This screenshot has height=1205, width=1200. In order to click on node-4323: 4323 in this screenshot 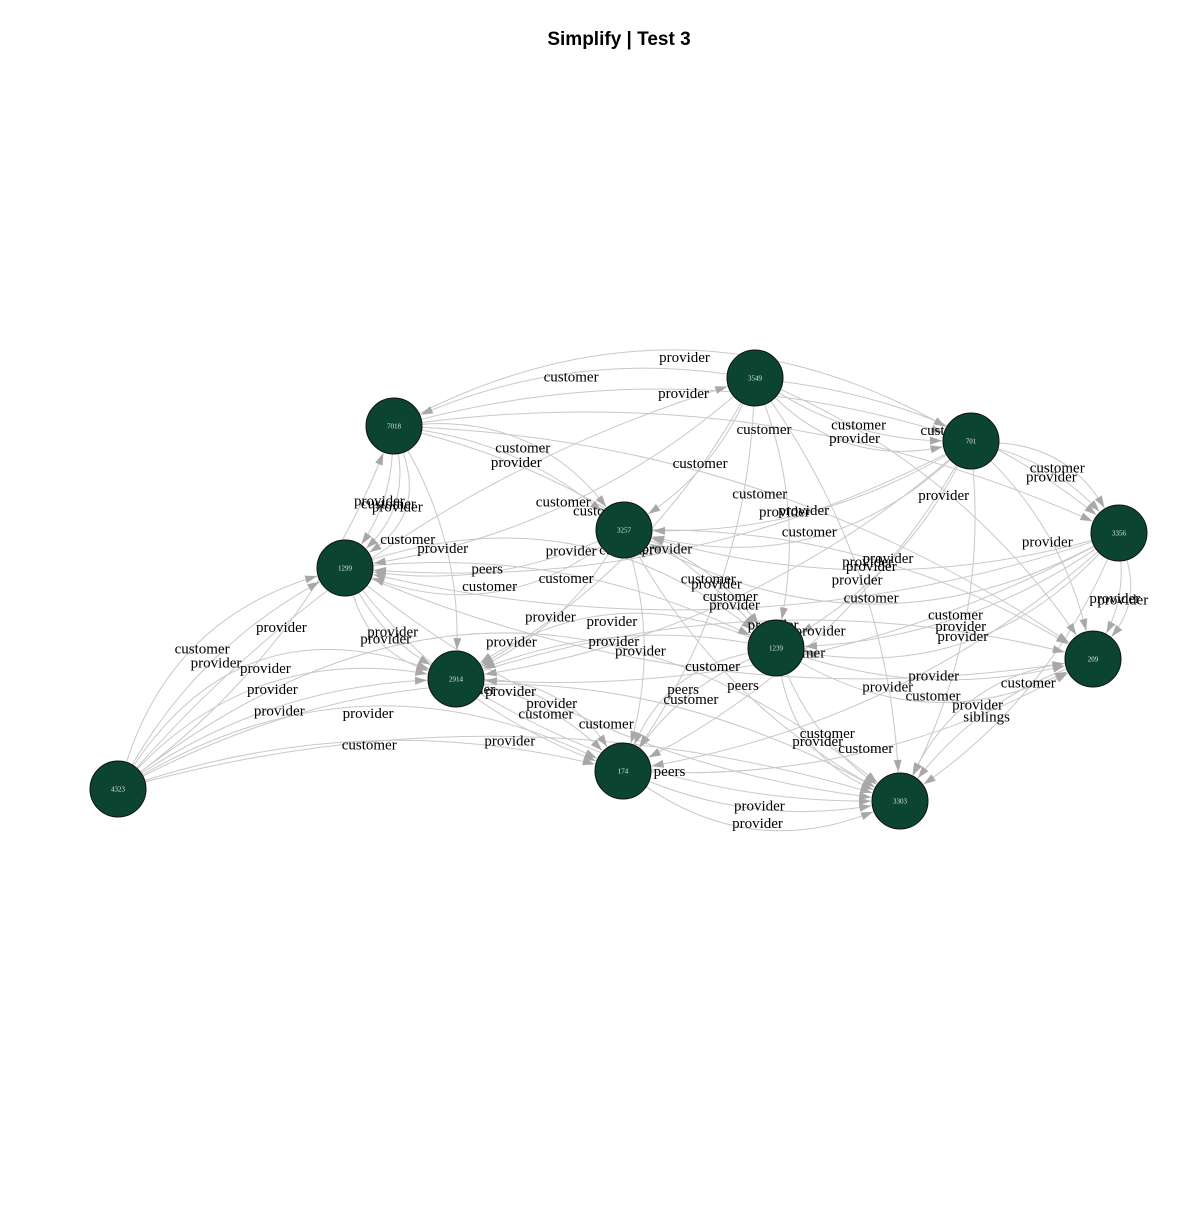, I will do `click(118, 789)`.